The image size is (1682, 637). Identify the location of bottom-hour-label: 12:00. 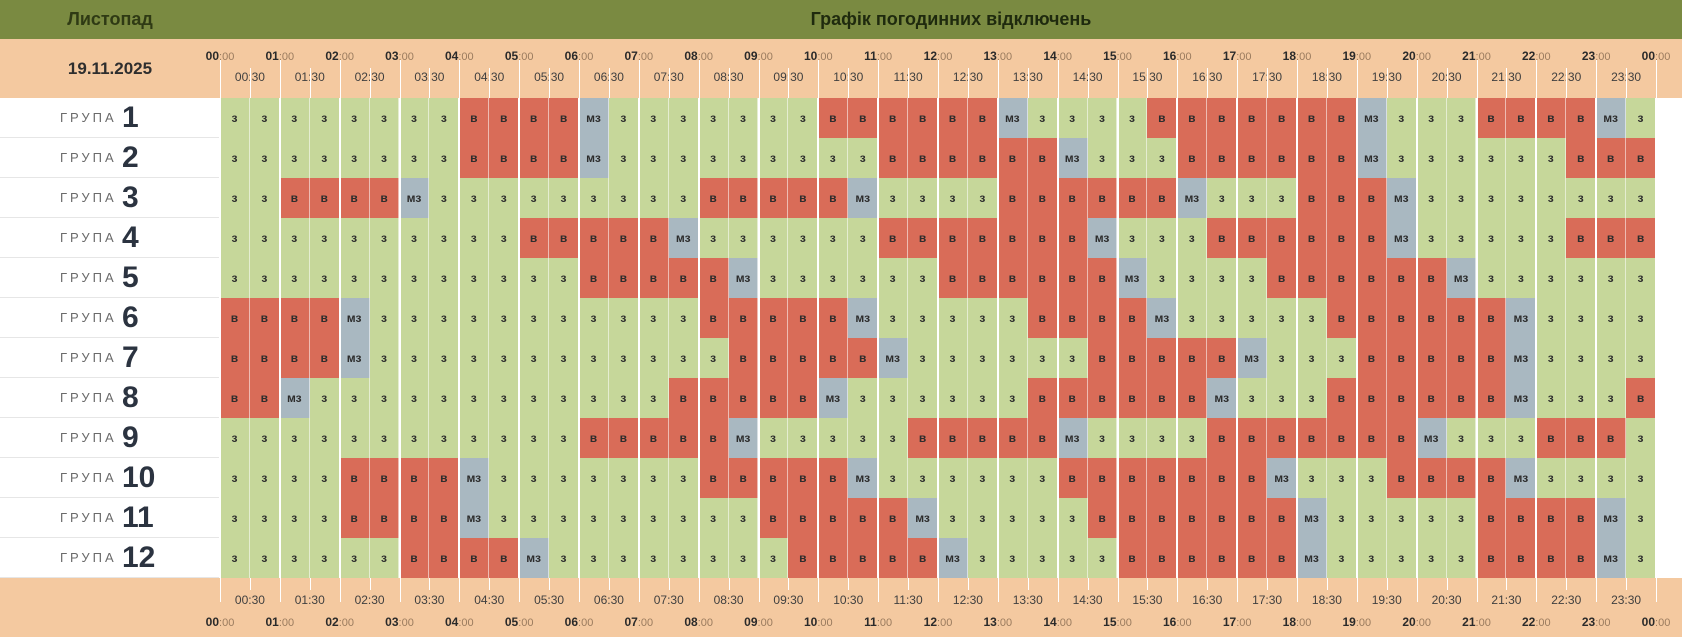
(938, 622).